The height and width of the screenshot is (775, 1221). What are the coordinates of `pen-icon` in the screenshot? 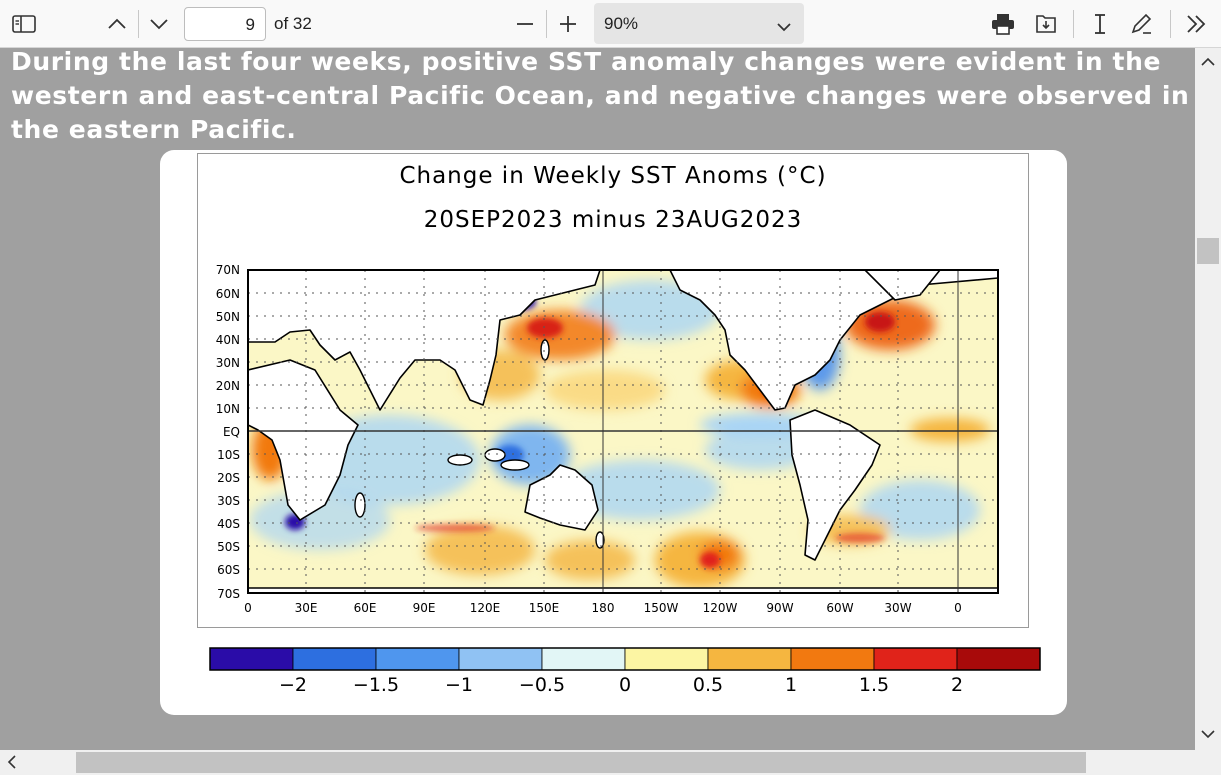 It's located at (1141, 24).